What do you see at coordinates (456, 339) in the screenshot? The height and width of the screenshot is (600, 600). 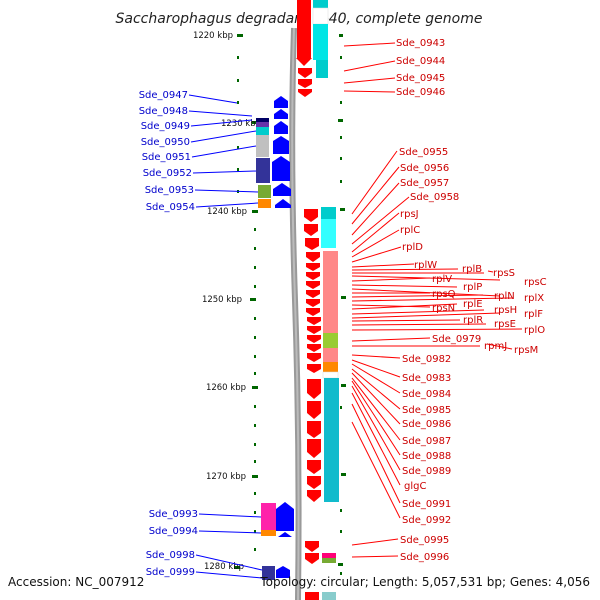 I see `gene-label-Sde_0979: Sde_0979` at bounding box center [456, 339].